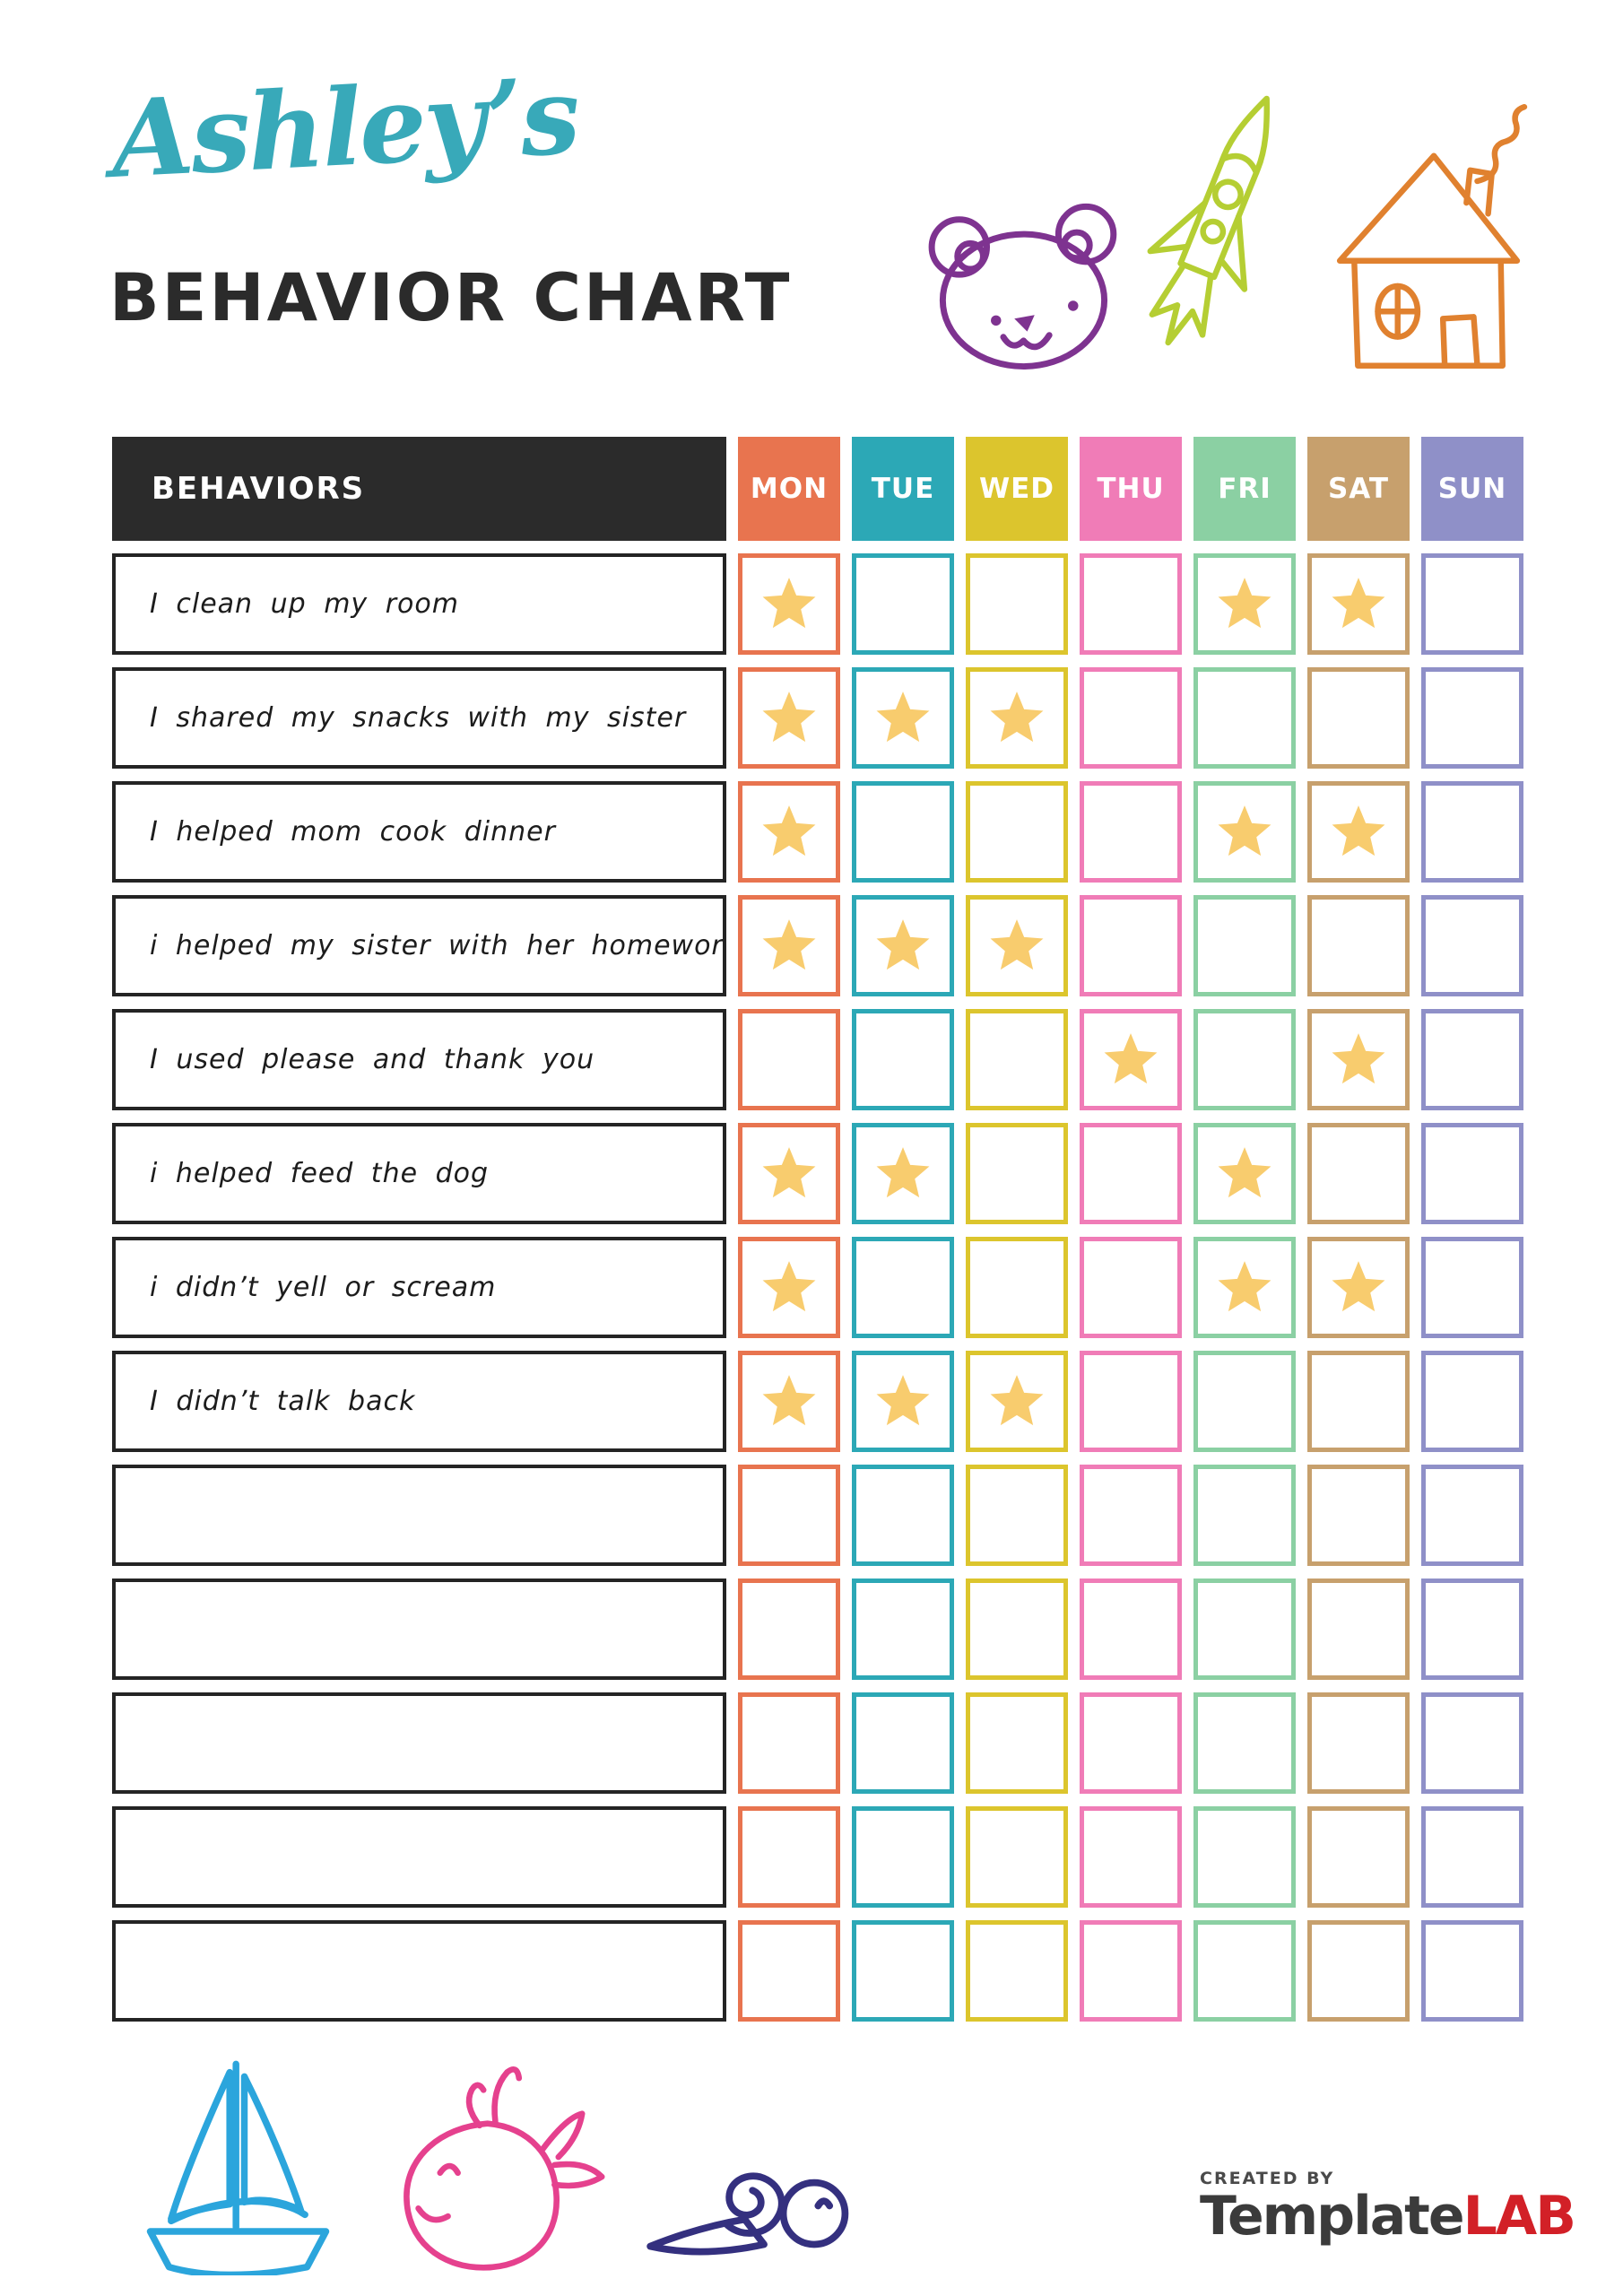  What do you see at coordinates (419, 718) in the screenshot?
I see `behavior-label: I shared my snacks with my sister` at bounding box center [419, 718].